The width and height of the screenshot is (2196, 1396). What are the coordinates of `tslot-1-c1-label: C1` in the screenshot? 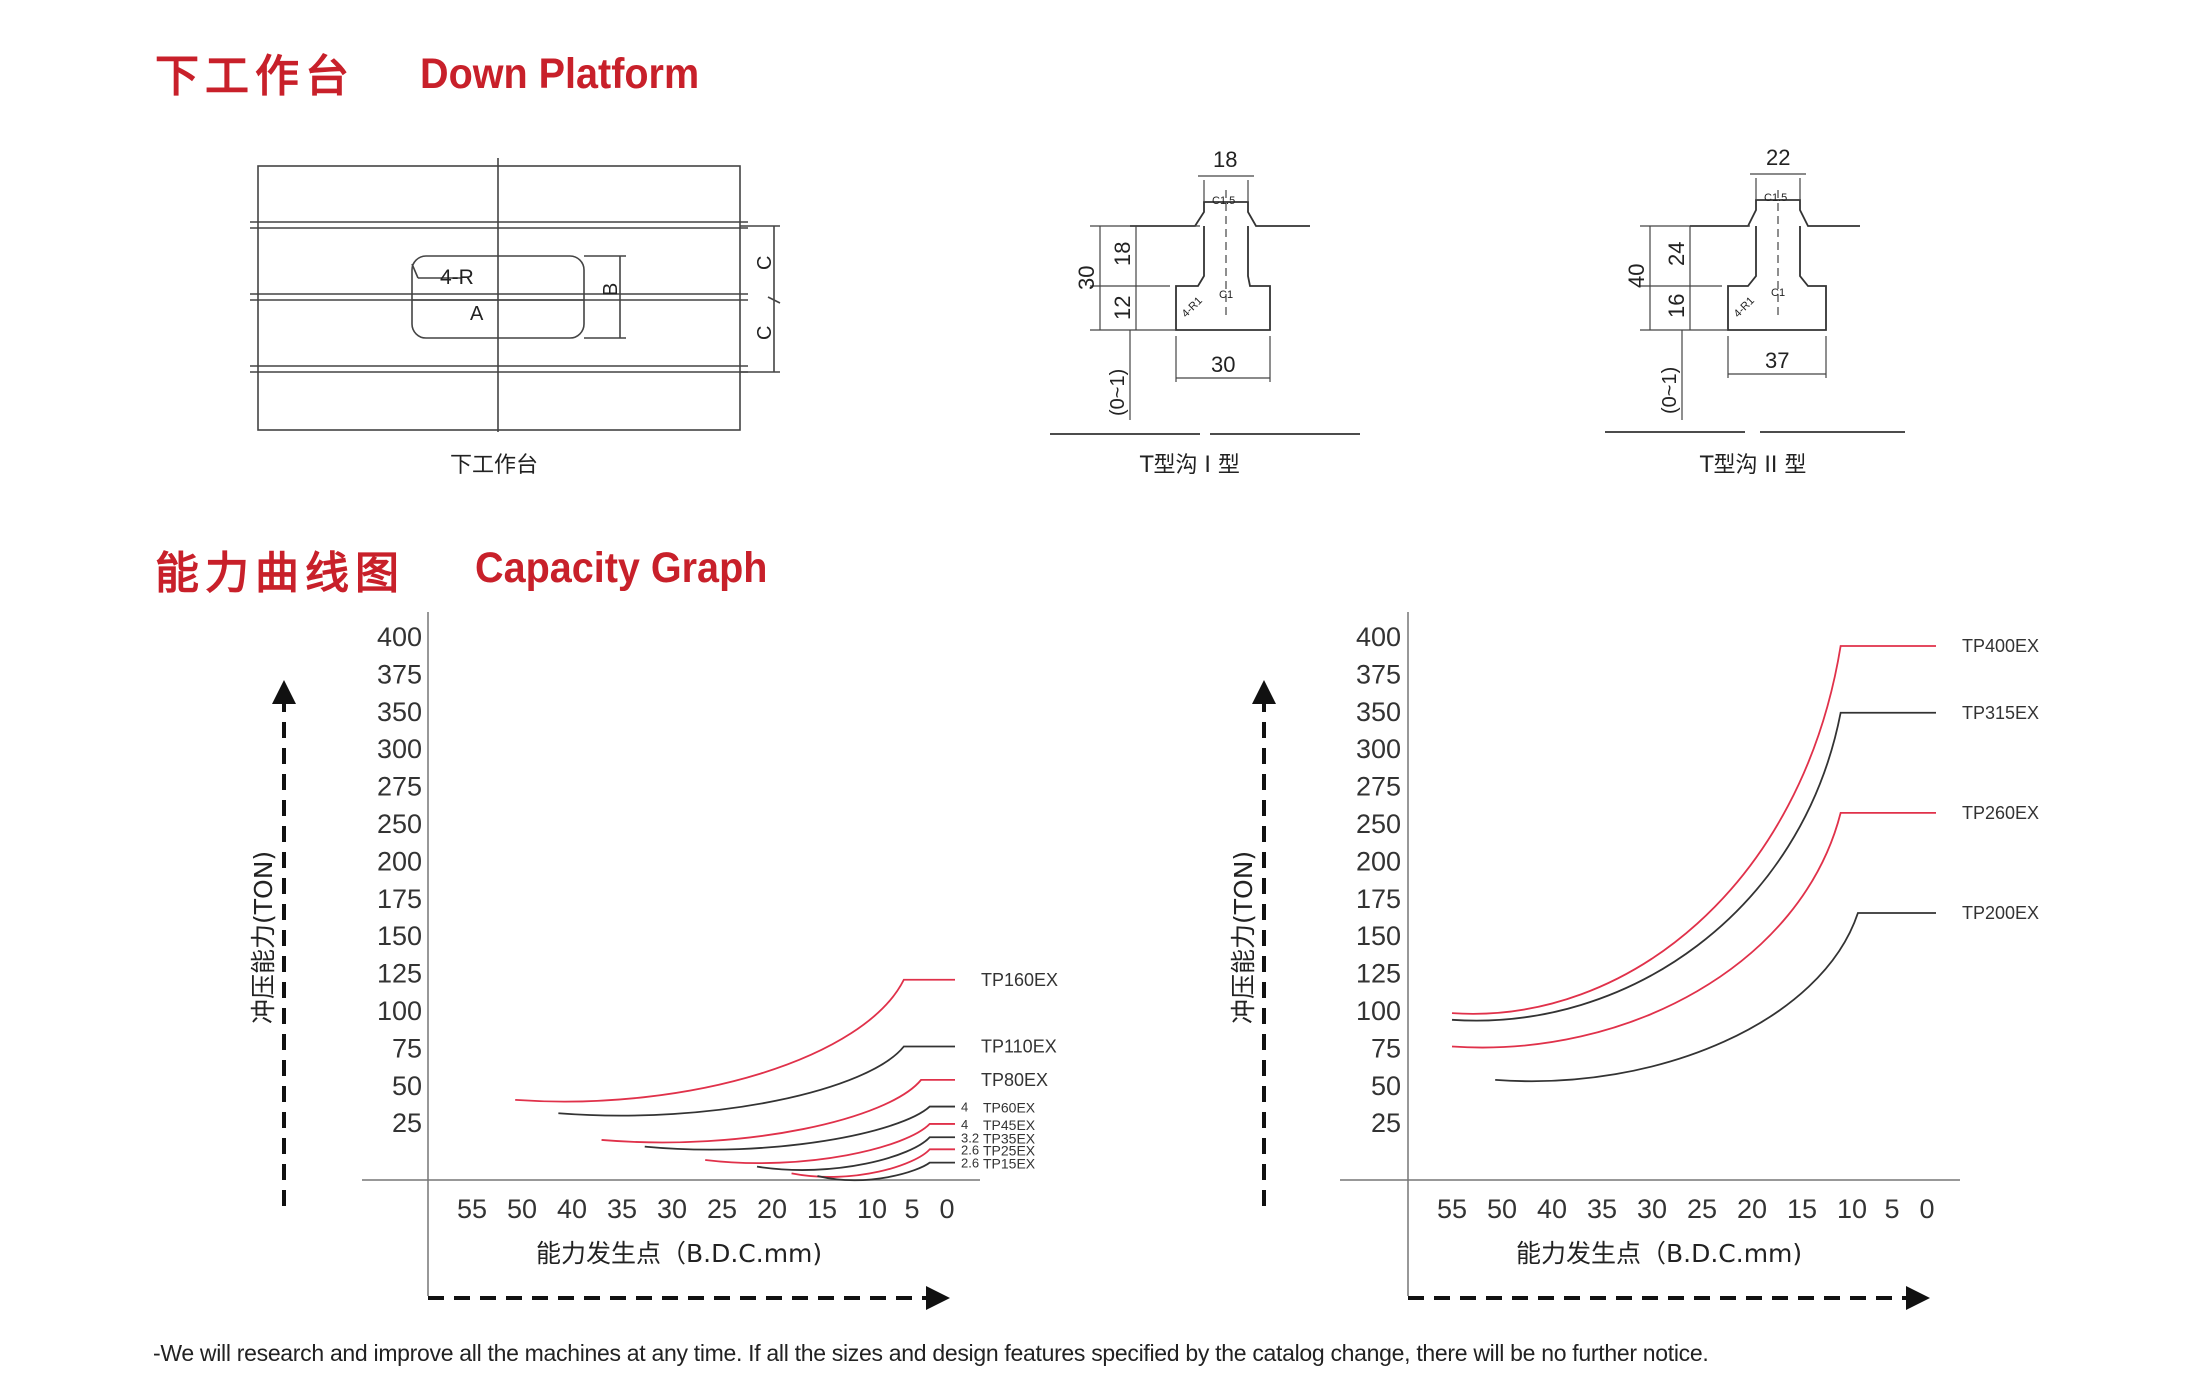 It's located at (1226, 295).